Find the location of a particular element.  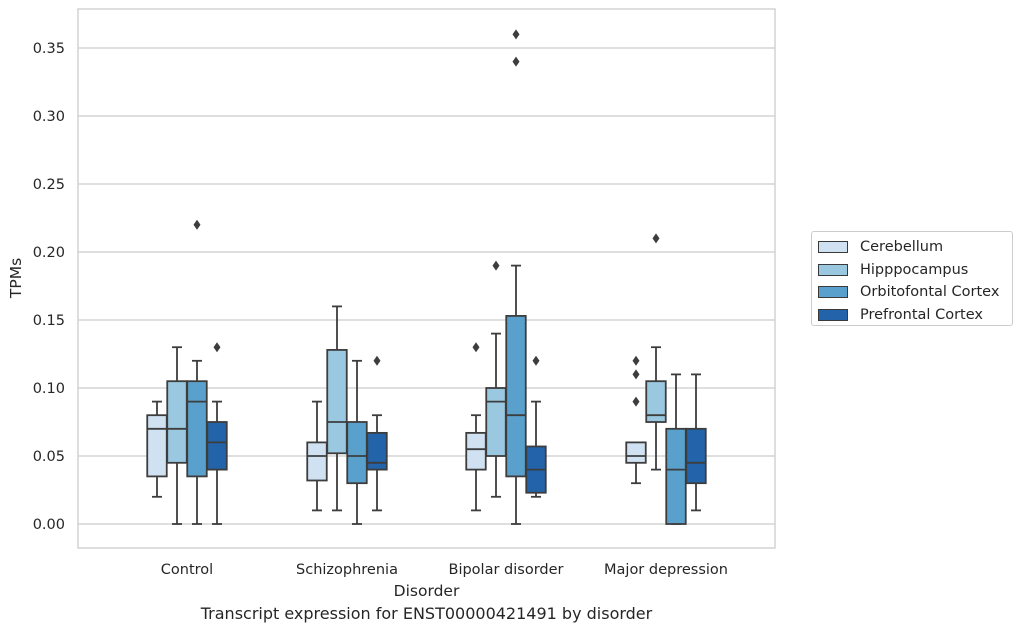

y-tick-label: 0.30 is located at coordinates (49, 117).